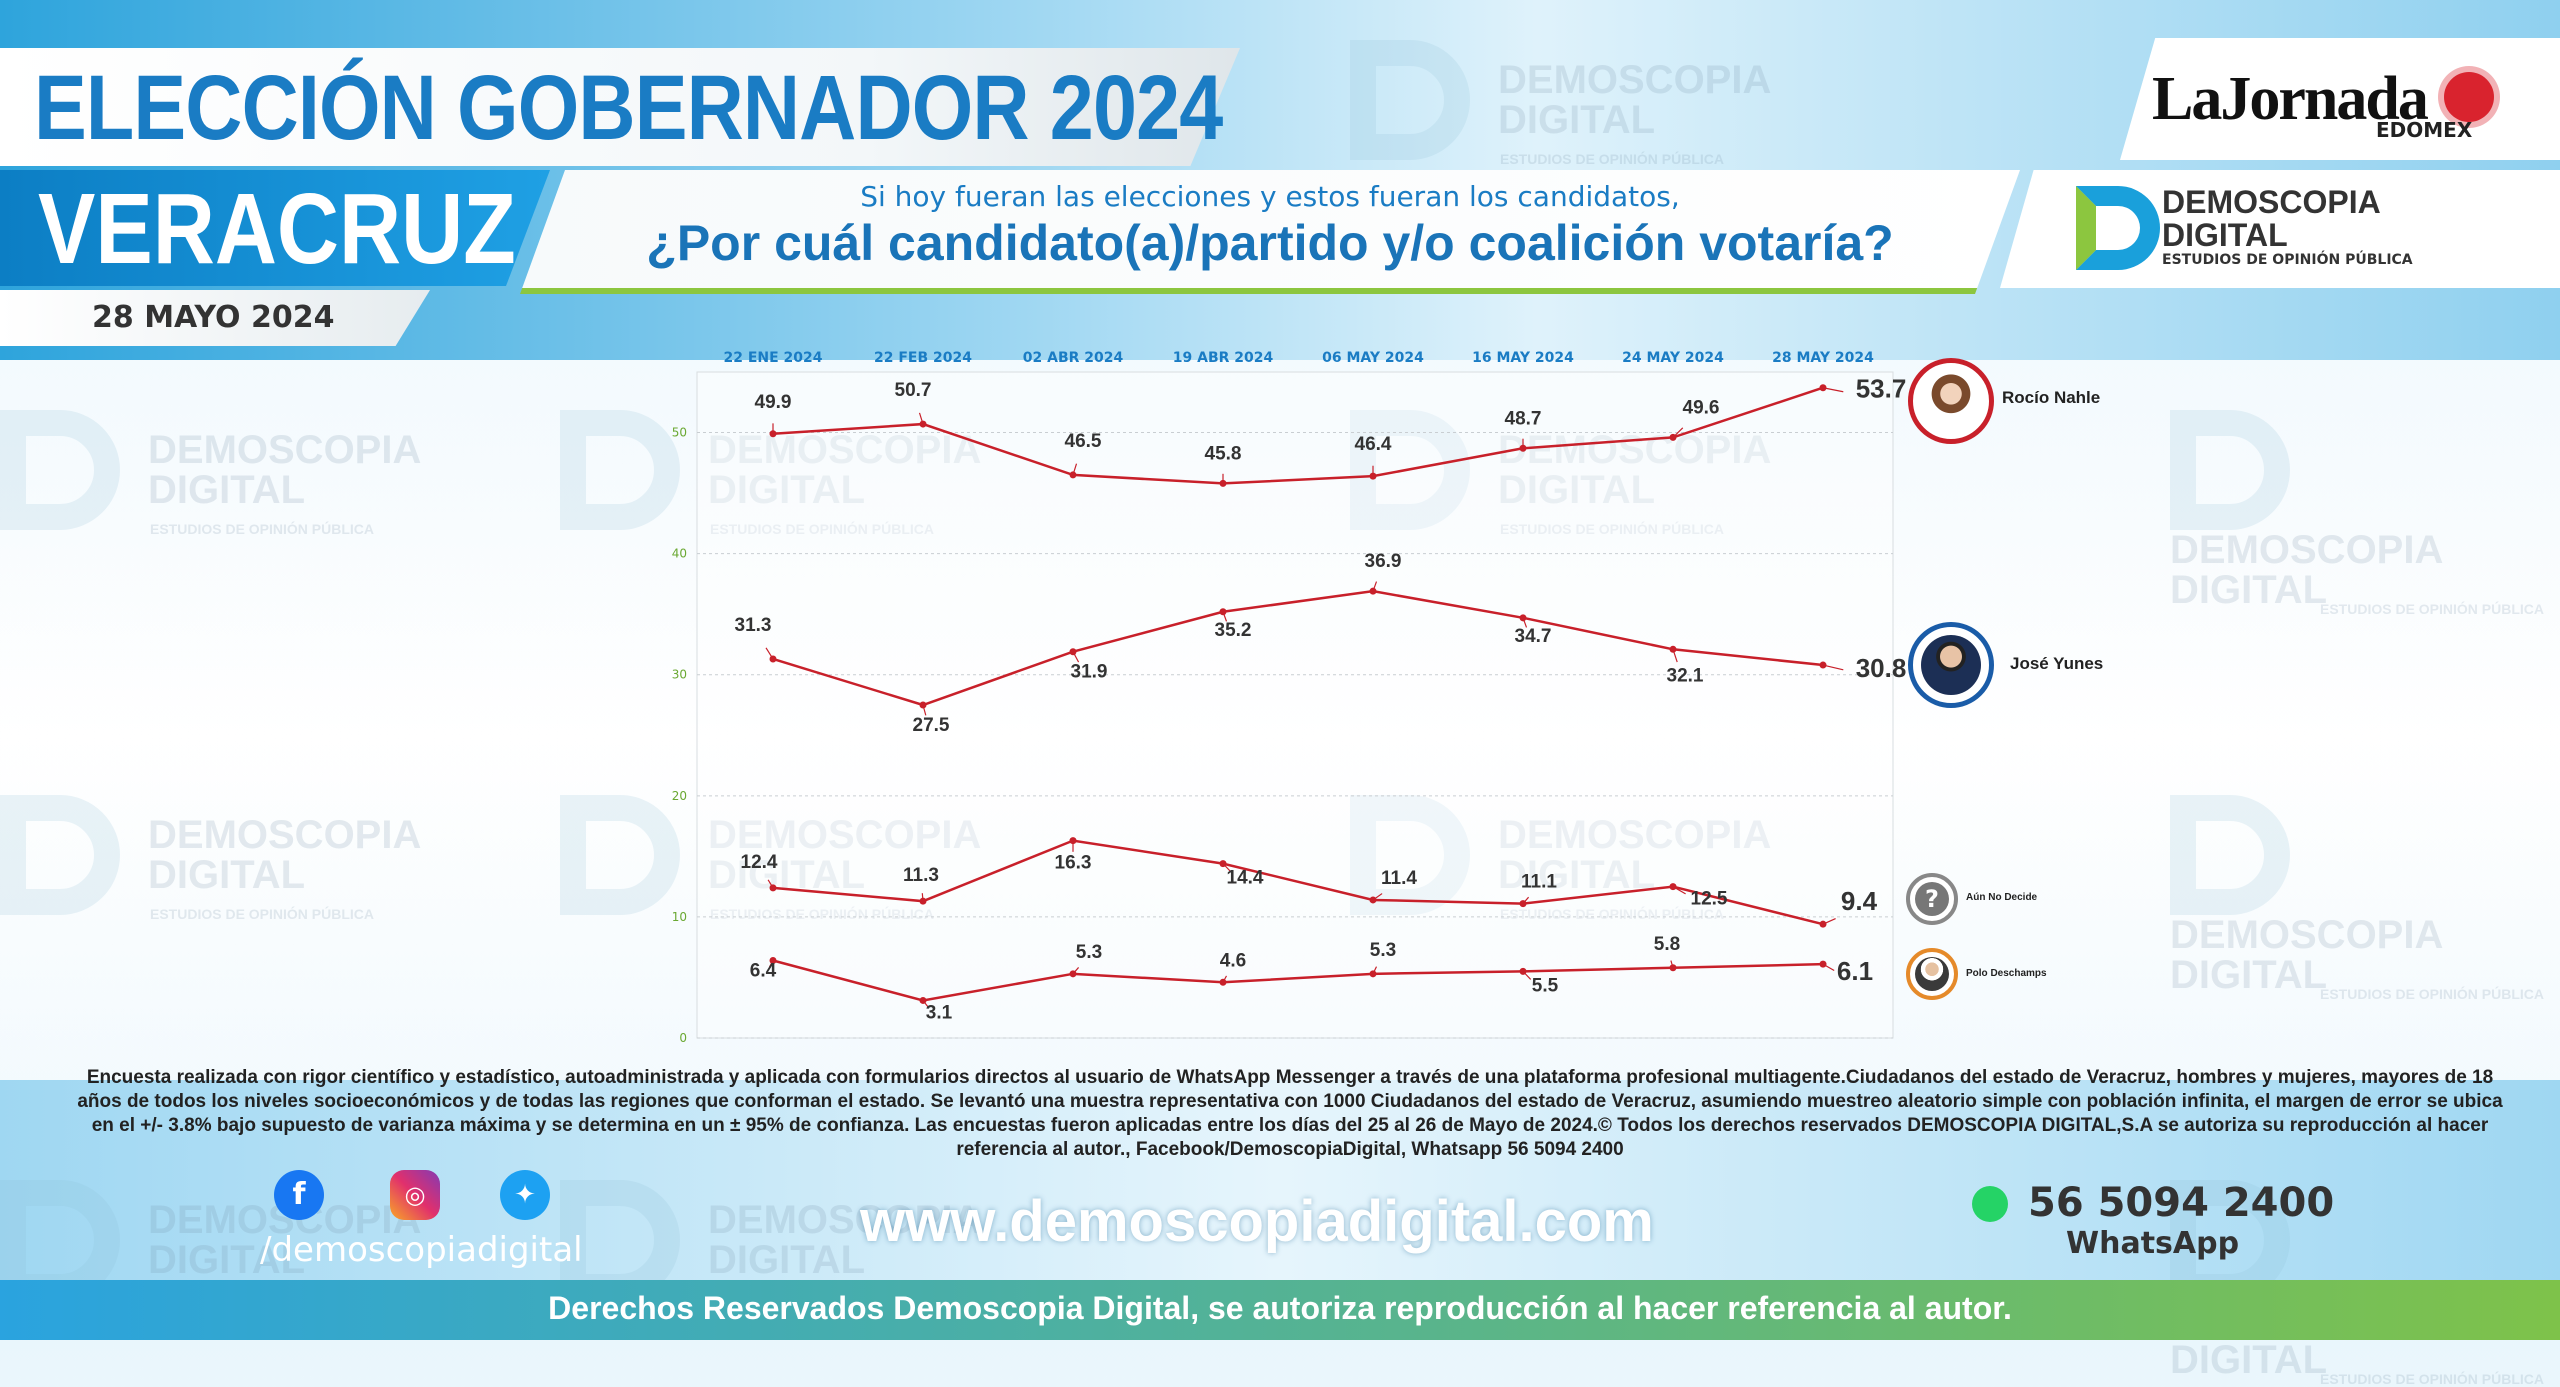 Image resolution: width=2560 pixels, height=1387 pixels. What do you see at coordinates (1932, 974) in the screenshot?
I see `avatar-polo-deschamps` at bounding box center [1932, 974].